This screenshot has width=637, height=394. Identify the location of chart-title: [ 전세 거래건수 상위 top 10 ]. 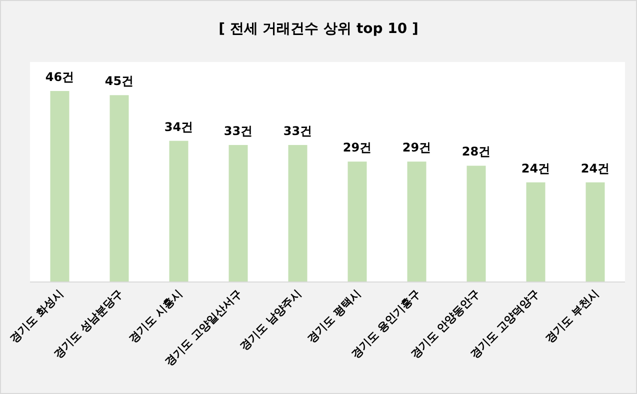
(318, 29).